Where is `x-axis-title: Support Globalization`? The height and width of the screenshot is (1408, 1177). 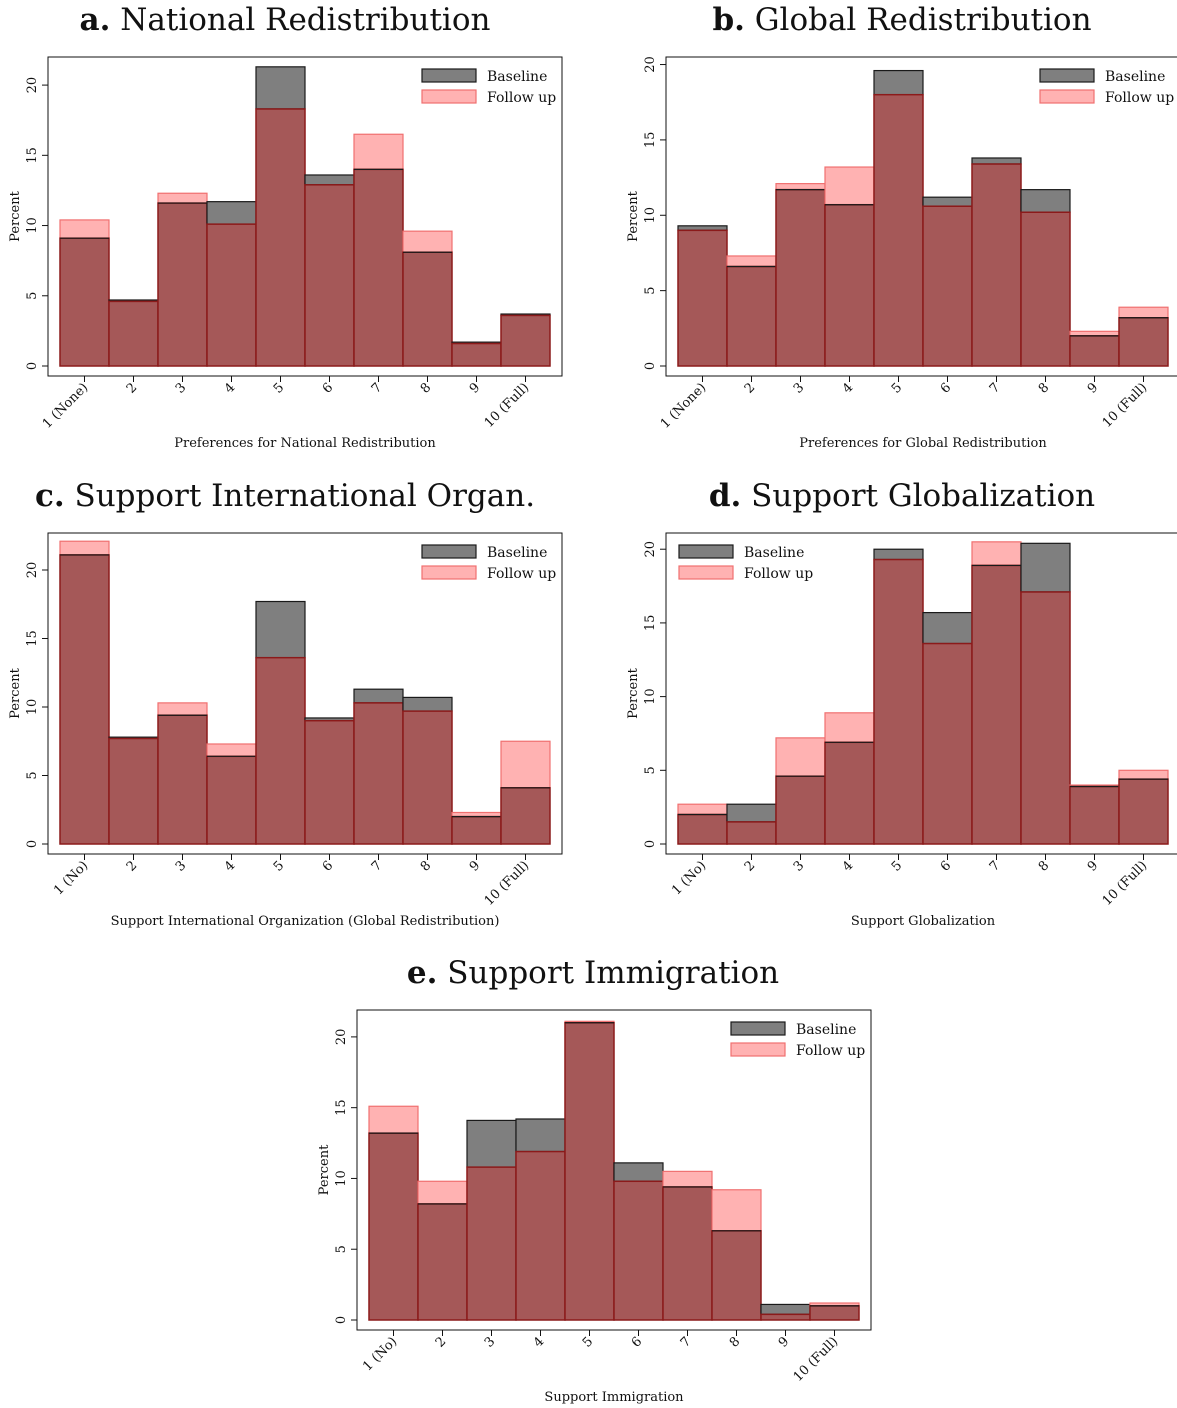 x-axis-title: Support Globalization is located at coordinates (923, 921).